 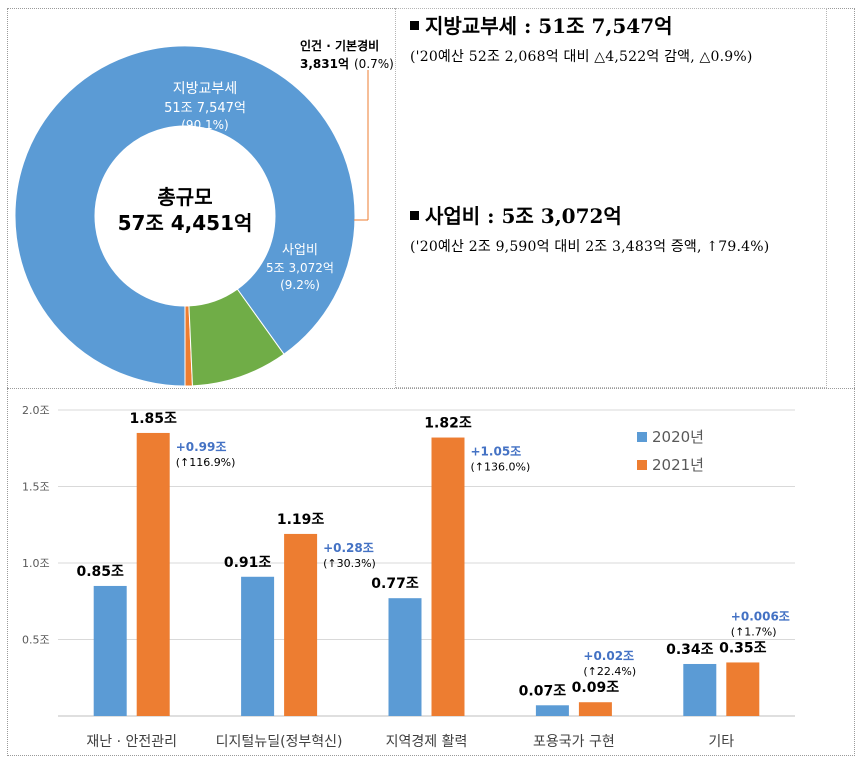 I want to click on segment-label-percent: (9.2%), so click(x=300, y=285).